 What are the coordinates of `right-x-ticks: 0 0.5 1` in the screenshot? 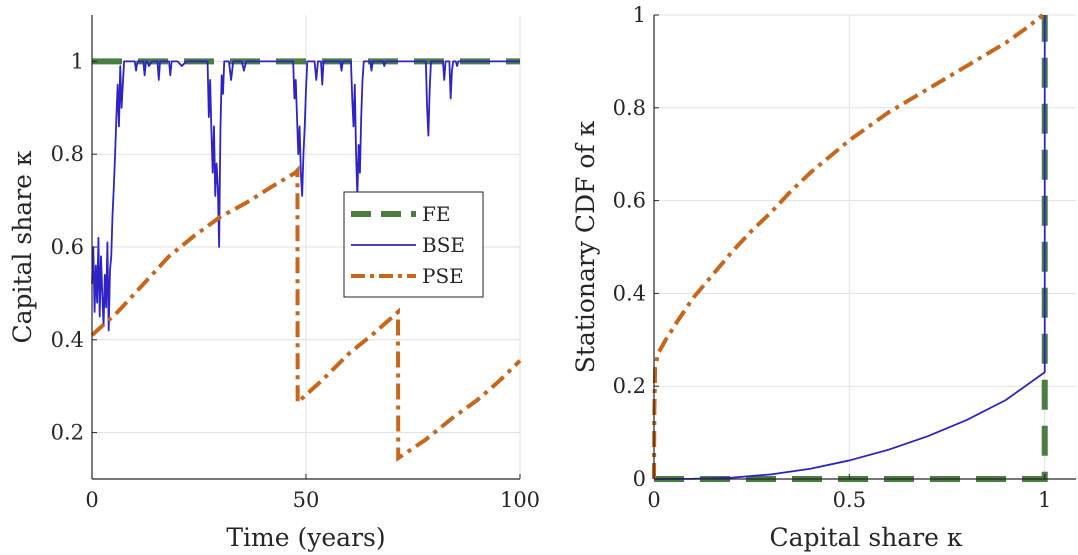 It's located at (849, 493).